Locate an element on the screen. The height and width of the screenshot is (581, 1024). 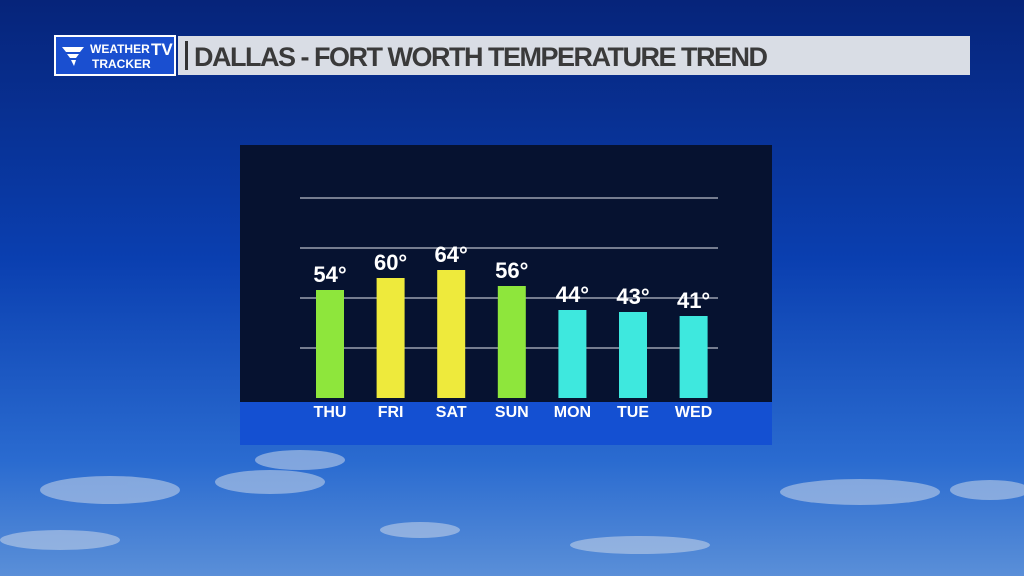
x-tick-label: WED is located at coordinates (693, 412).